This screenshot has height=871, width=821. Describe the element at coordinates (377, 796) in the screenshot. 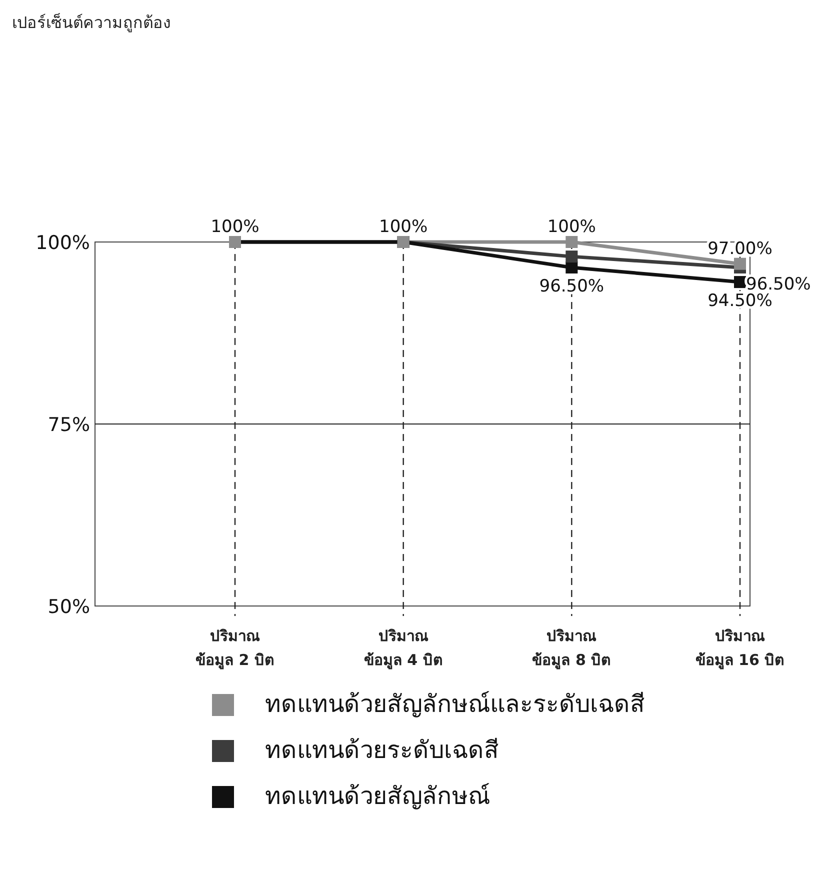

I see `legend-label: ทดแทนด้วยสัญลักษณ์` at that location.